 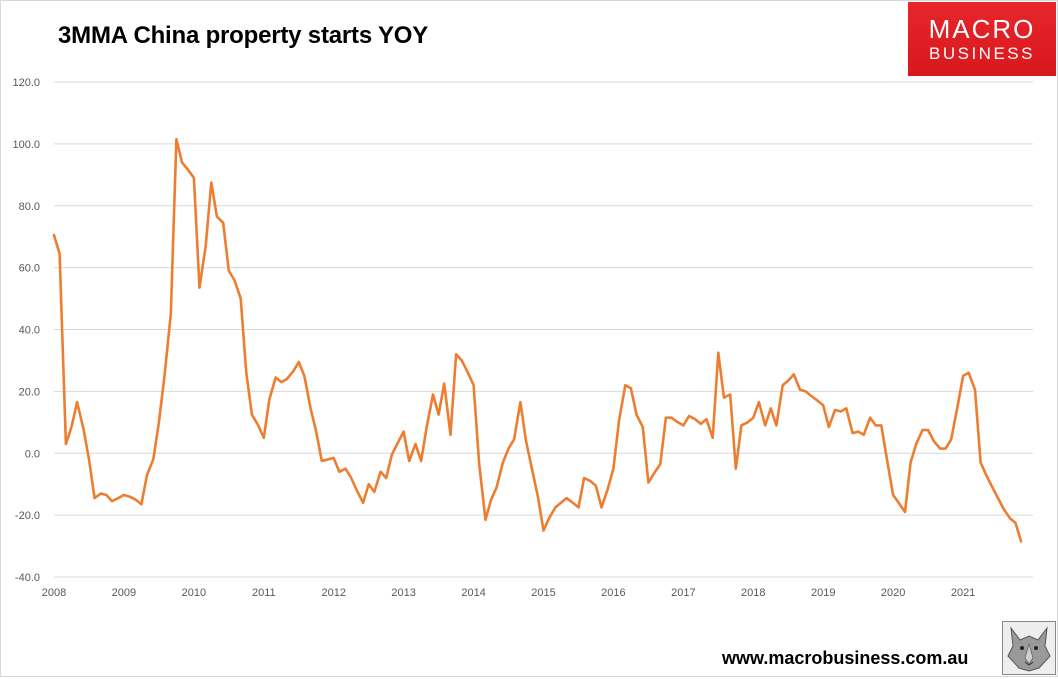 What do you see at coordinates (473, 593) in the screenshot?
I see `x-tick-label: 2014` at bounding box center [473, 593].